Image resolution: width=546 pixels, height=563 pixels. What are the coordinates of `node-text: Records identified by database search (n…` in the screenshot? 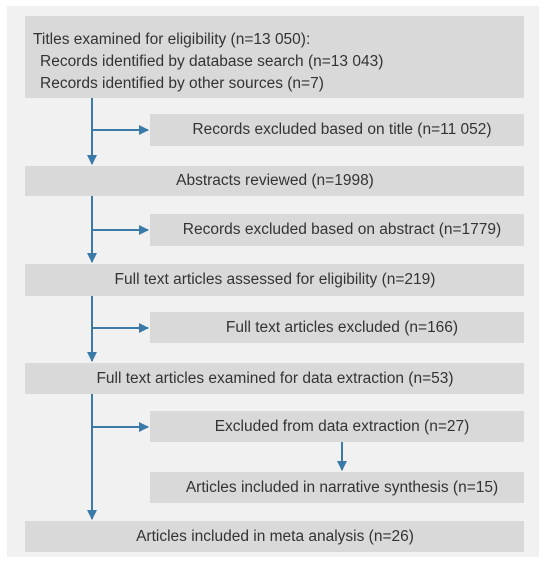 It's located at (211, 61).